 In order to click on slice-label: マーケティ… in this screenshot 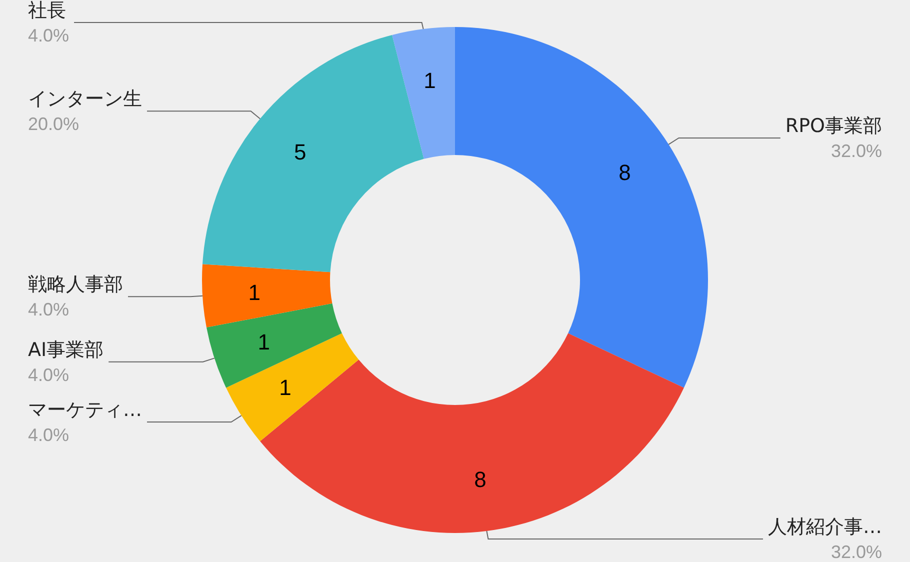, I will do `click(85, 409)`.